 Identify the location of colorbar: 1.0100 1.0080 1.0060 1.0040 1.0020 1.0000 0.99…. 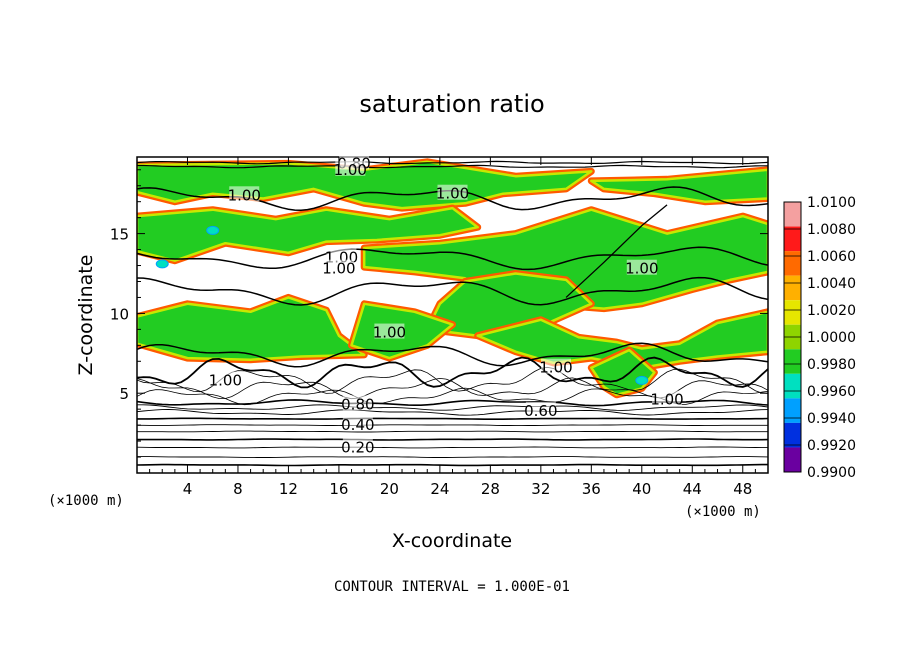
(819, 338).